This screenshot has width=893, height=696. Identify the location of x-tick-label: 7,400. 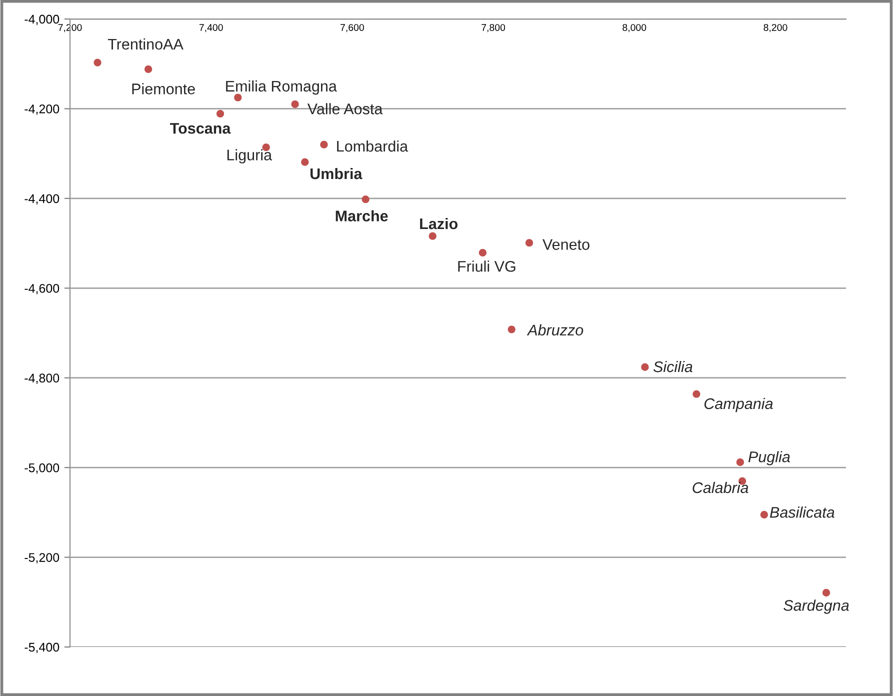
(211, 28).